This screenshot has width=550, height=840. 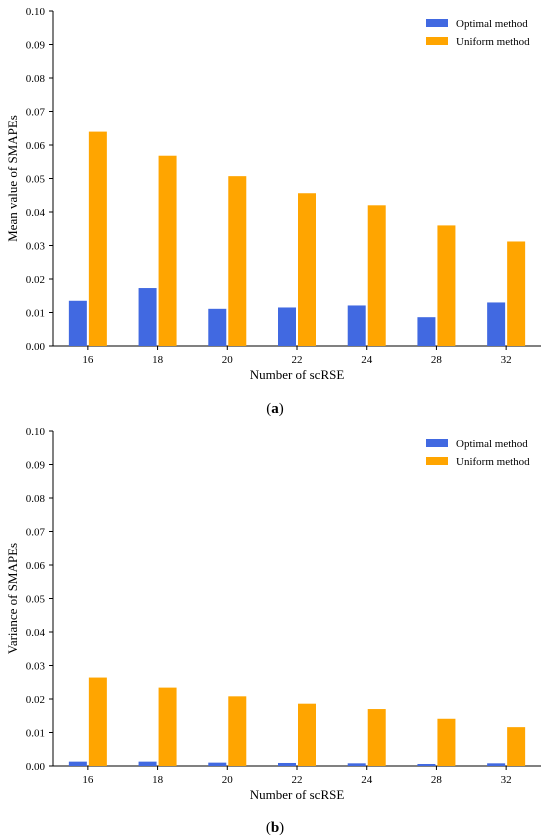 What do you see at coordinates (275, 828) in the screenshot?
I see `figure-caption: (b)` at bounding box center [275, 828].